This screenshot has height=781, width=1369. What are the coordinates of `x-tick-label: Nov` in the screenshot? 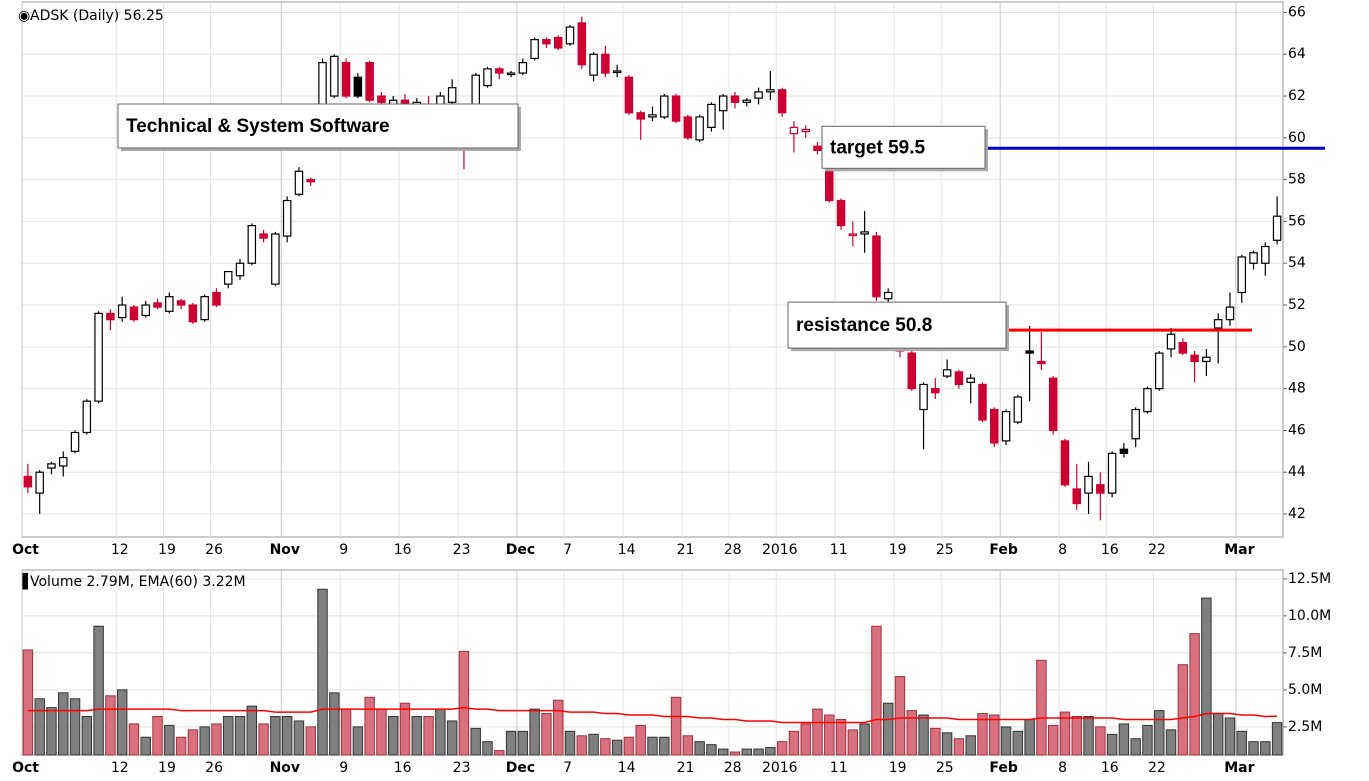 It's located at (285, 550).